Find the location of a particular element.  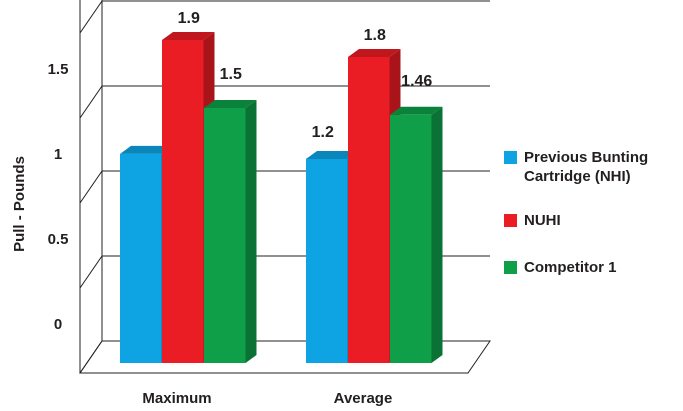

bar-value-label: 1.5 is located at coordinates (231, 74).